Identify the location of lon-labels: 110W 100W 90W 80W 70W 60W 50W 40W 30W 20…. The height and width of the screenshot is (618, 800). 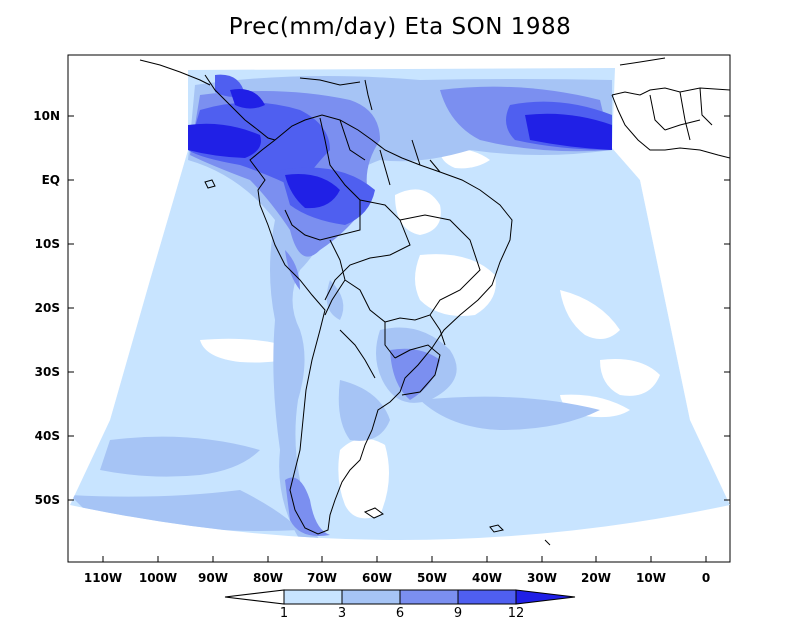
(397, 578).